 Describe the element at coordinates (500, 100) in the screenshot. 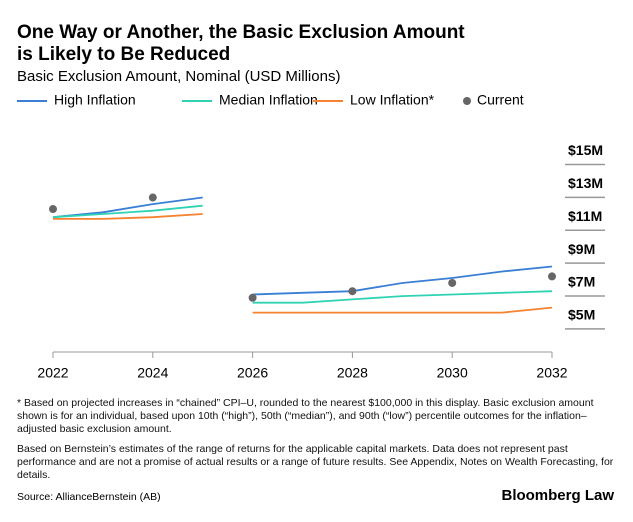

I see `legend-label: Current` at that location.